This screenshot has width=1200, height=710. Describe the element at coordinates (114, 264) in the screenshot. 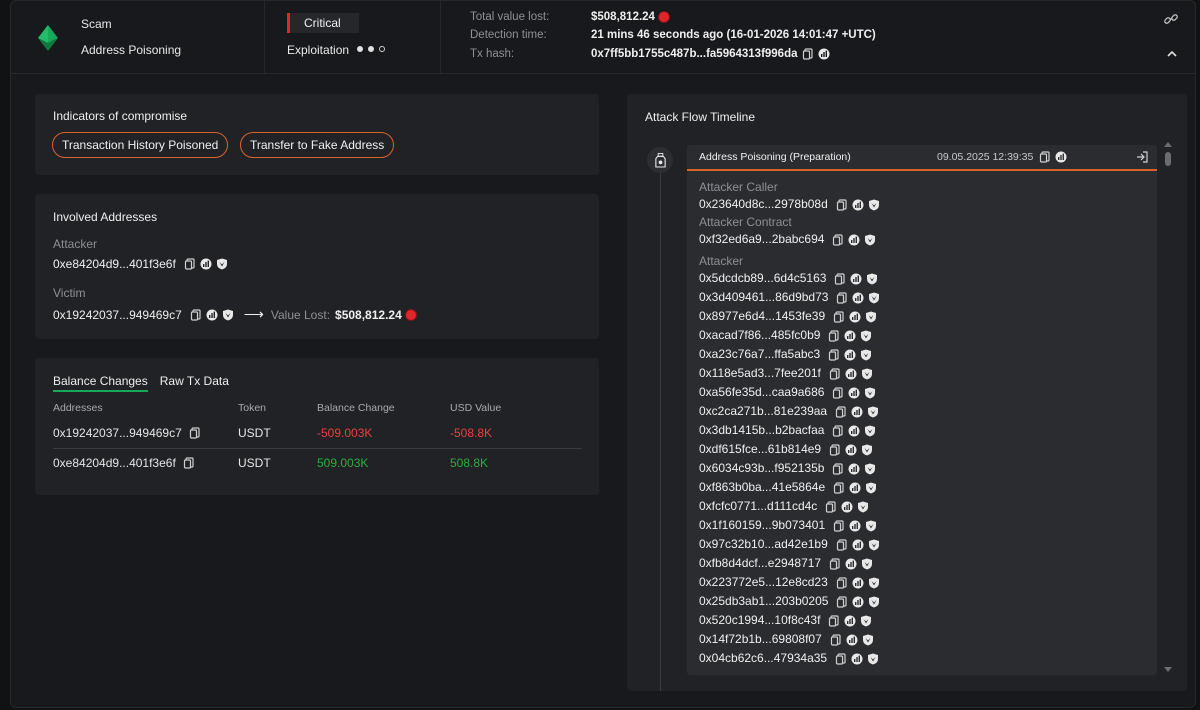

I see `attacker-address: 0xe84204d9...401f3e6f` at that location.